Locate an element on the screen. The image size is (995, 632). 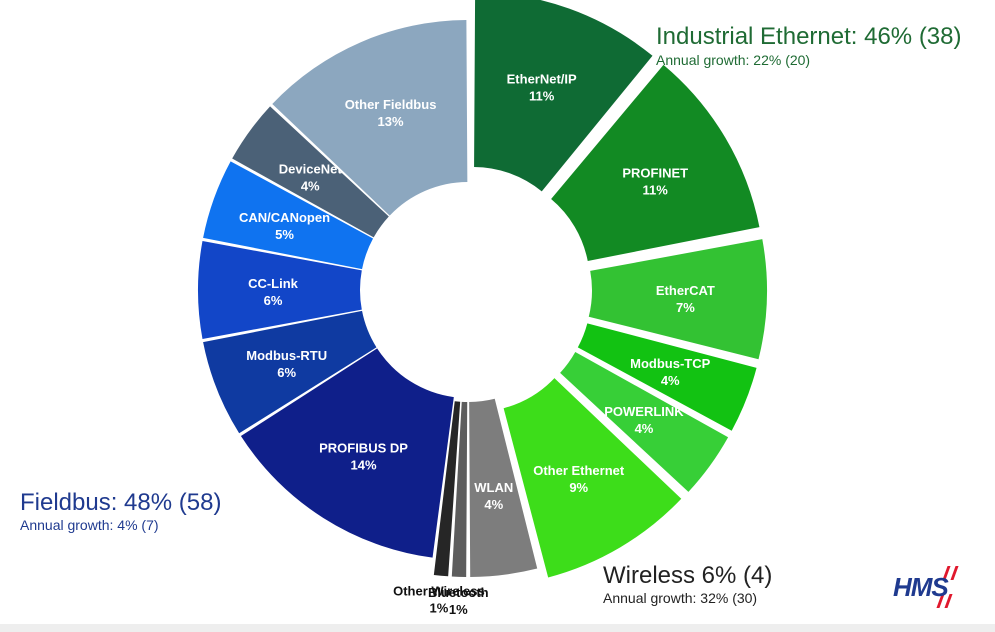
slice-label-bluetooth: Bluetooth is located at coordinates (458, 592).